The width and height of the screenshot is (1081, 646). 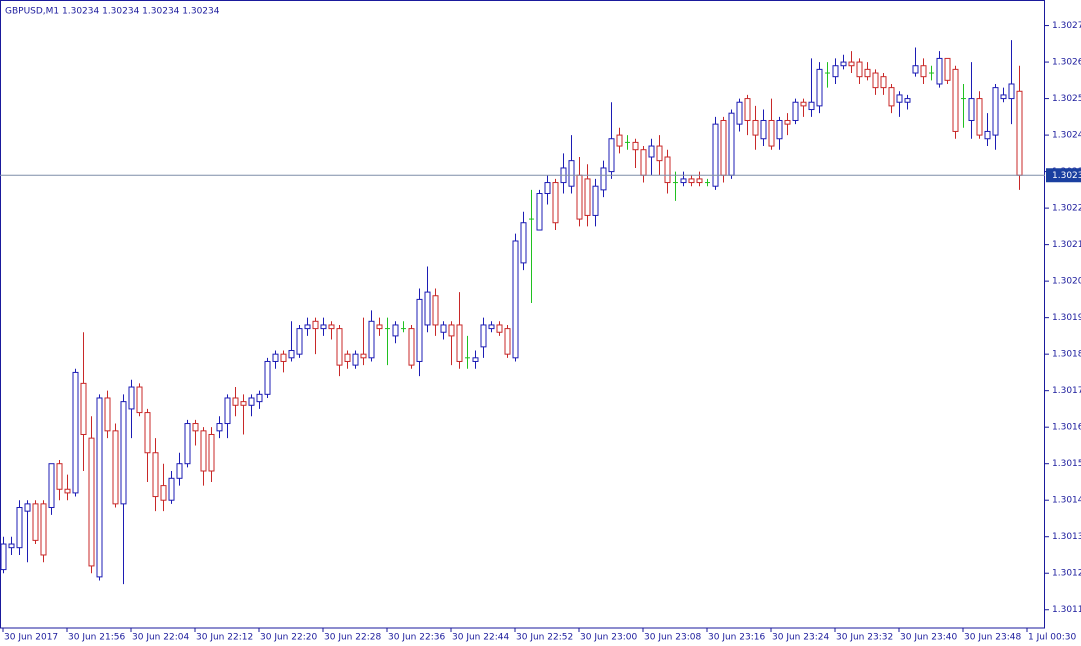 I want to click on y-tick-label: 1.3014, so click(x=1066, y=501).